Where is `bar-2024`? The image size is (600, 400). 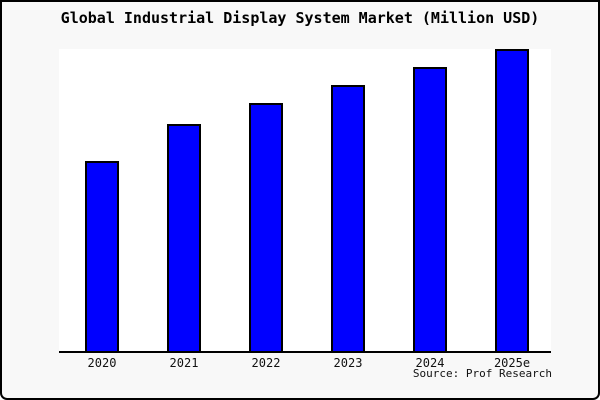
bar-2024 is located at coordinates (430, 209).